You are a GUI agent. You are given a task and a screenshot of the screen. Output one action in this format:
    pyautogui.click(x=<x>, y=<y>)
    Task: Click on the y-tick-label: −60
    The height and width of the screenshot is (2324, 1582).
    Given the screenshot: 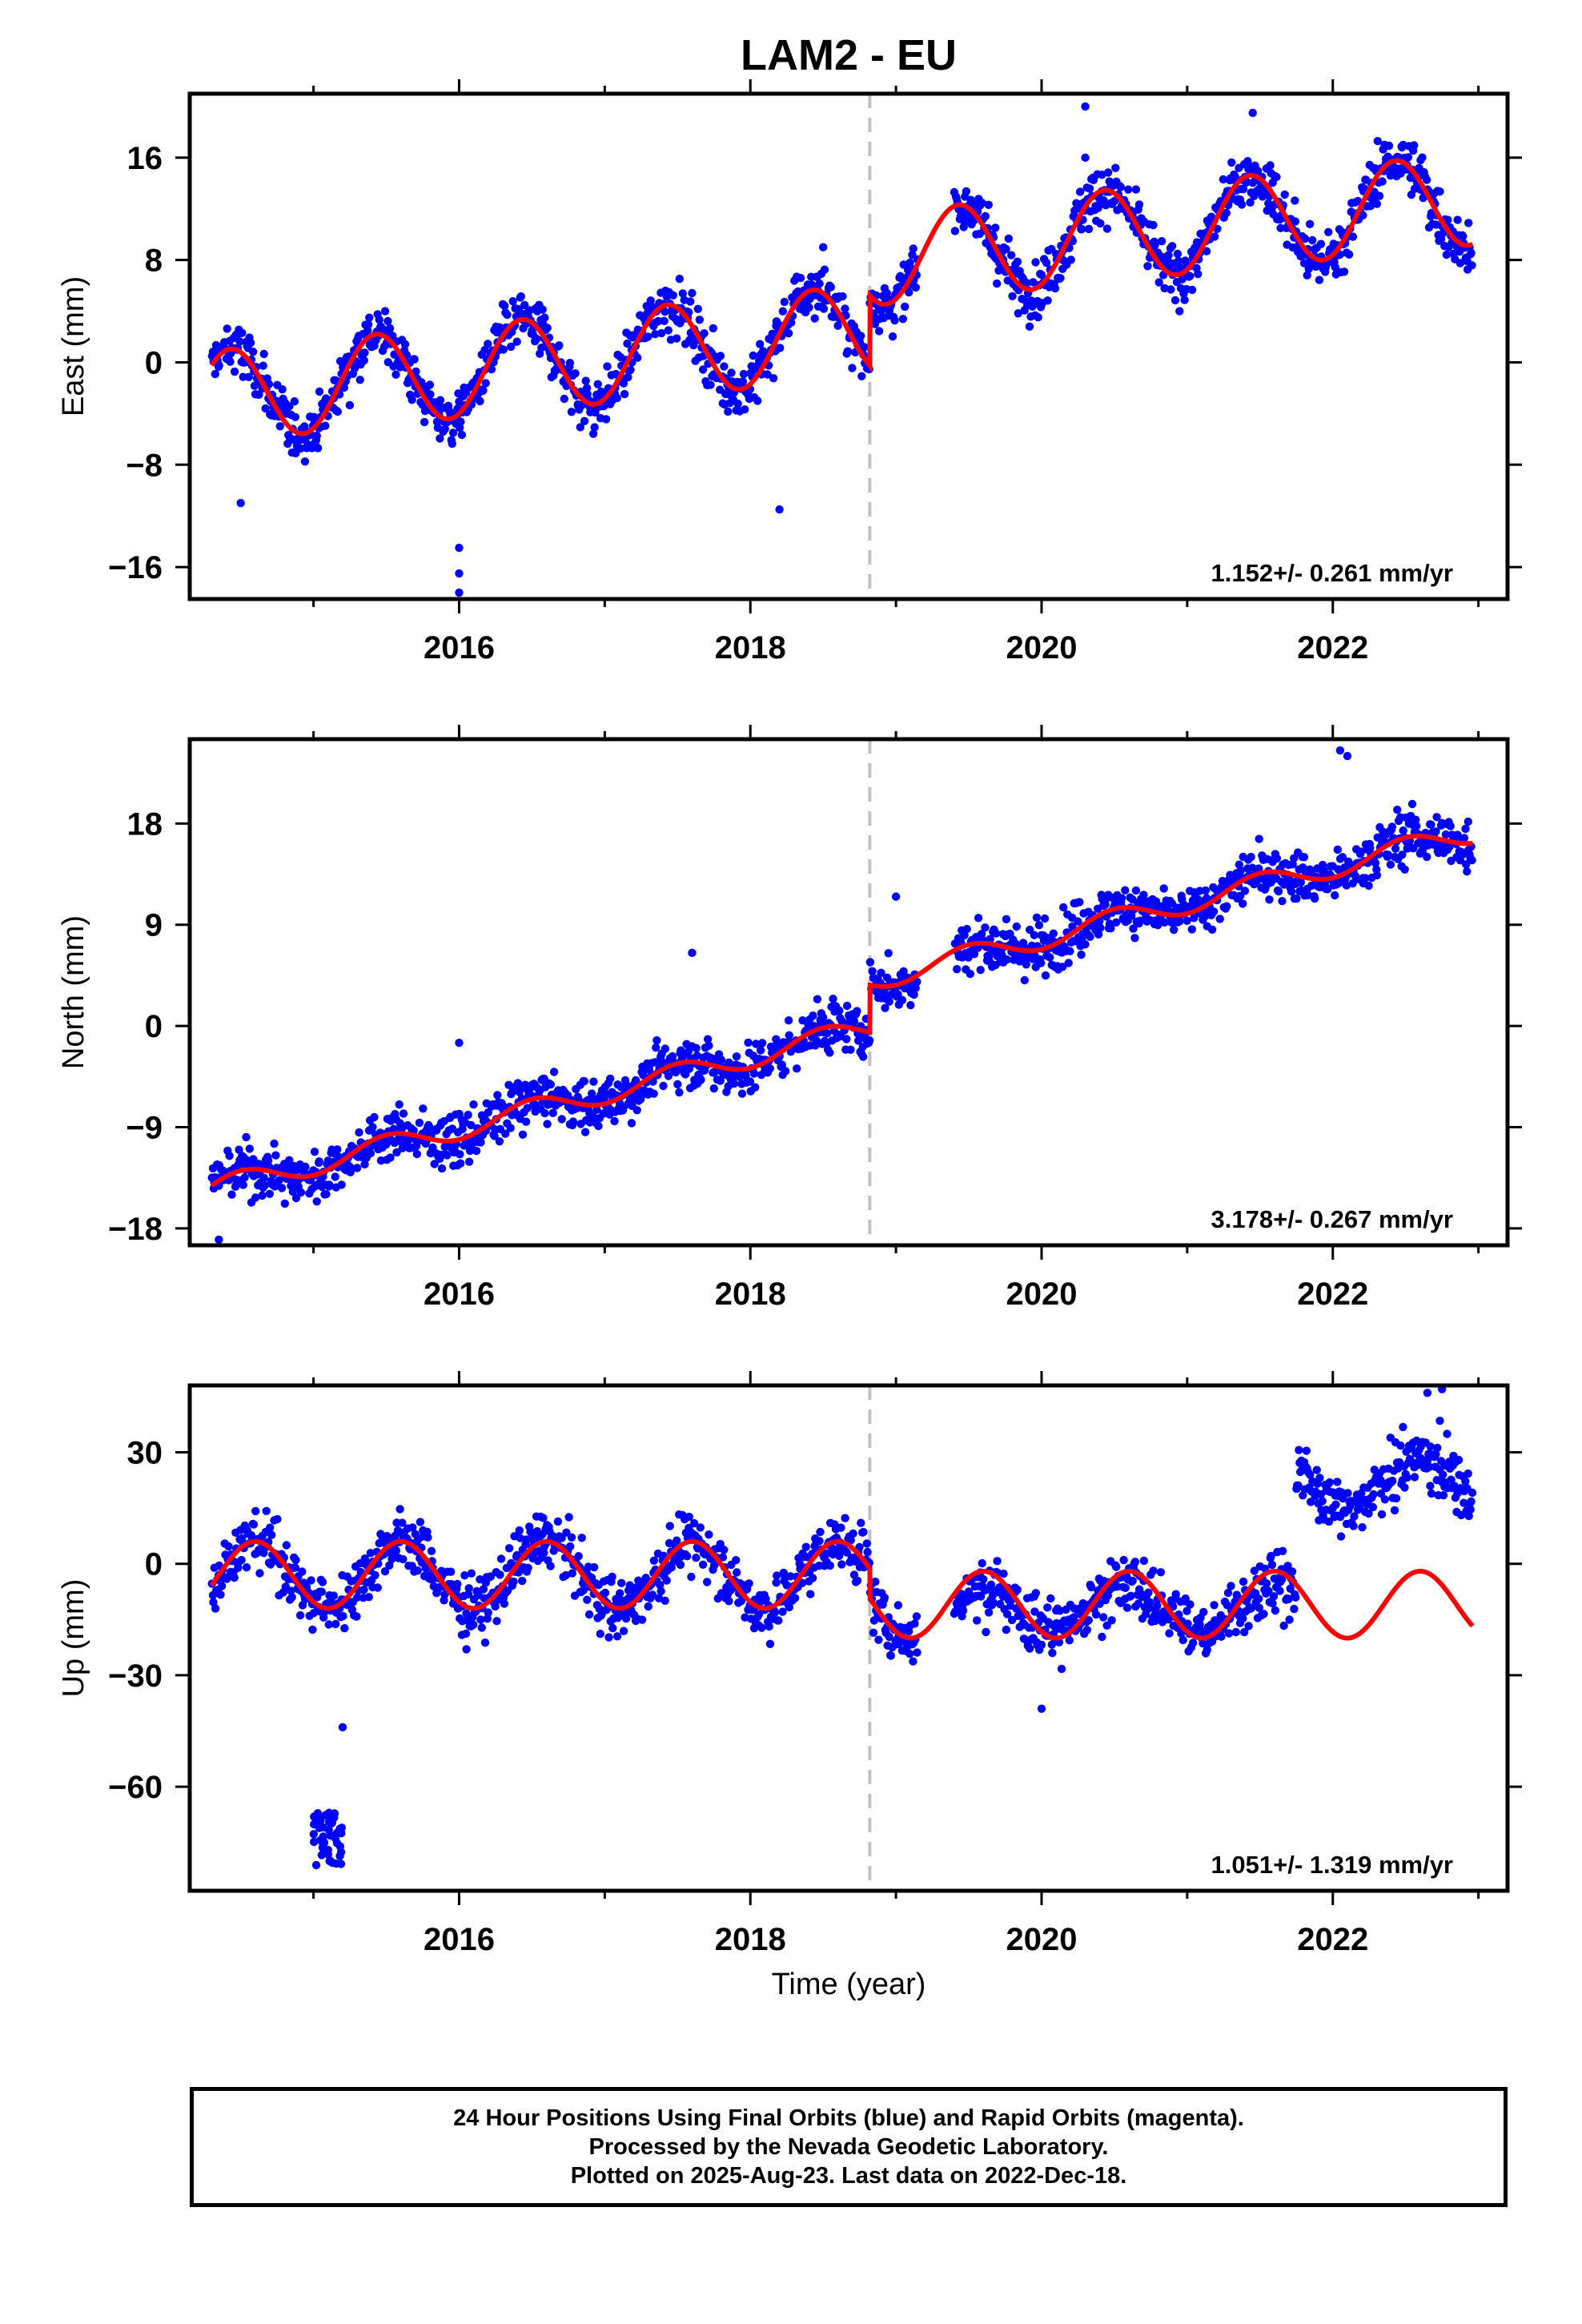 What is the action you would take?
    pyautogui.click(x=135, y=1787)
    